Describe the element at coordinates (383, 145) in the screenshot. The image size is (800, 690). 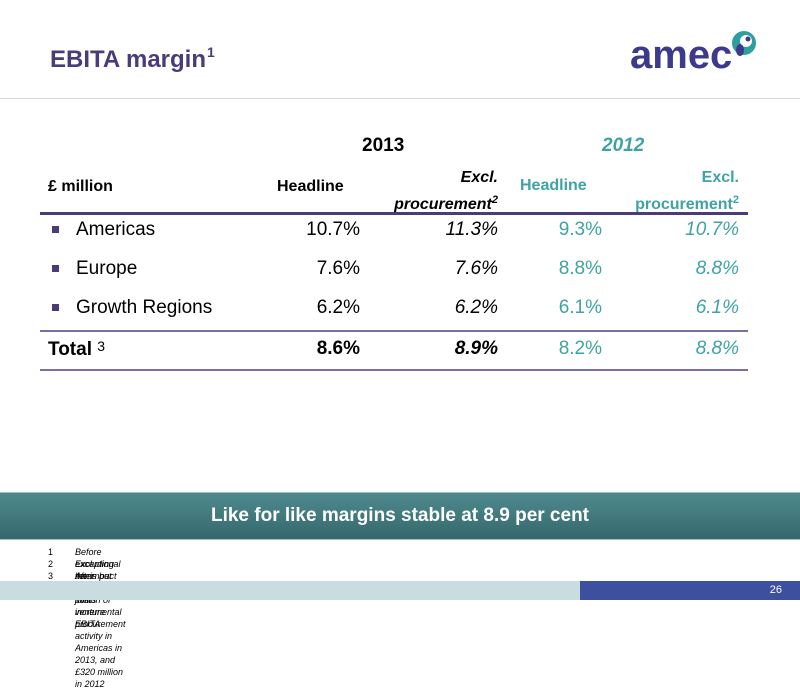
I see `year-2013-header: 2013` at that location.